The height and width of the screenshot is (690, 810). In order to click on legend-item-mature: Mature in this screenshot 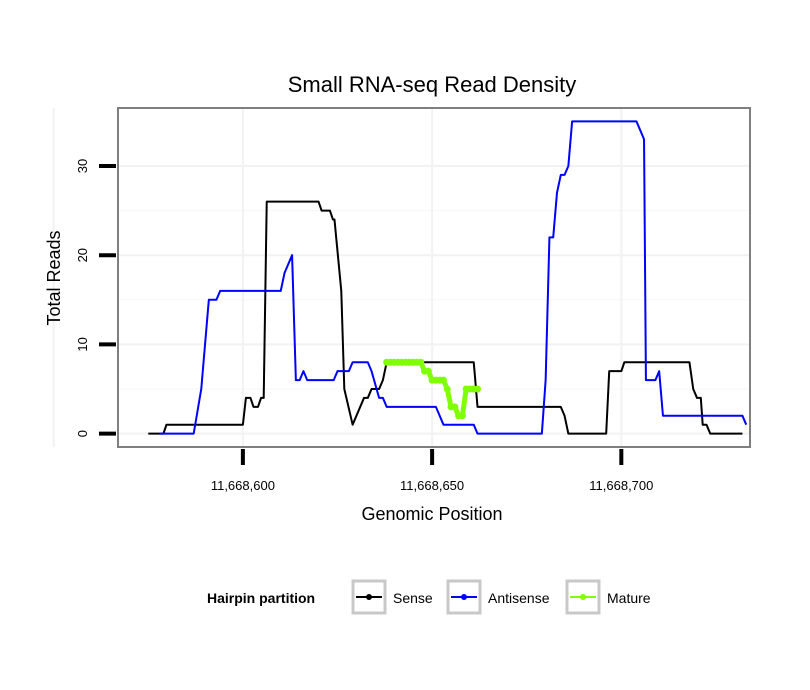, I will do `click(608, 597)`.